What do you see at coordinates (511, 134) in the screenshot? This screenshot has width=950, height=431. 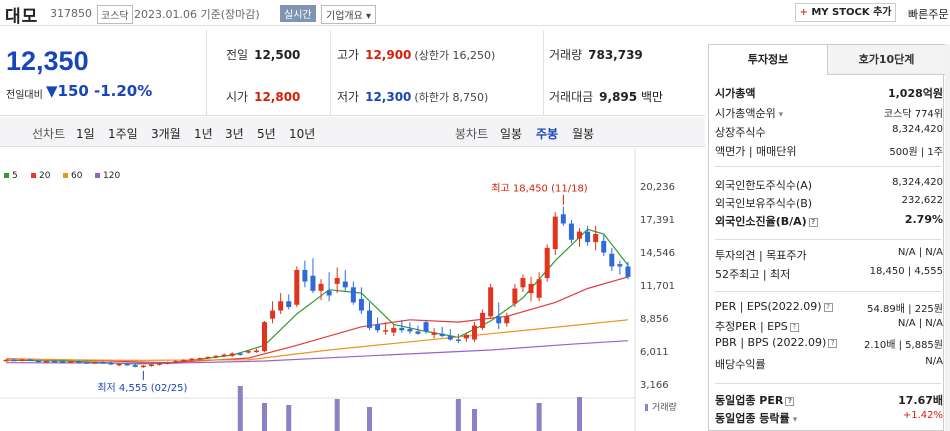 I see `tab-daily: 일봉` at bounding box center [511, 134].